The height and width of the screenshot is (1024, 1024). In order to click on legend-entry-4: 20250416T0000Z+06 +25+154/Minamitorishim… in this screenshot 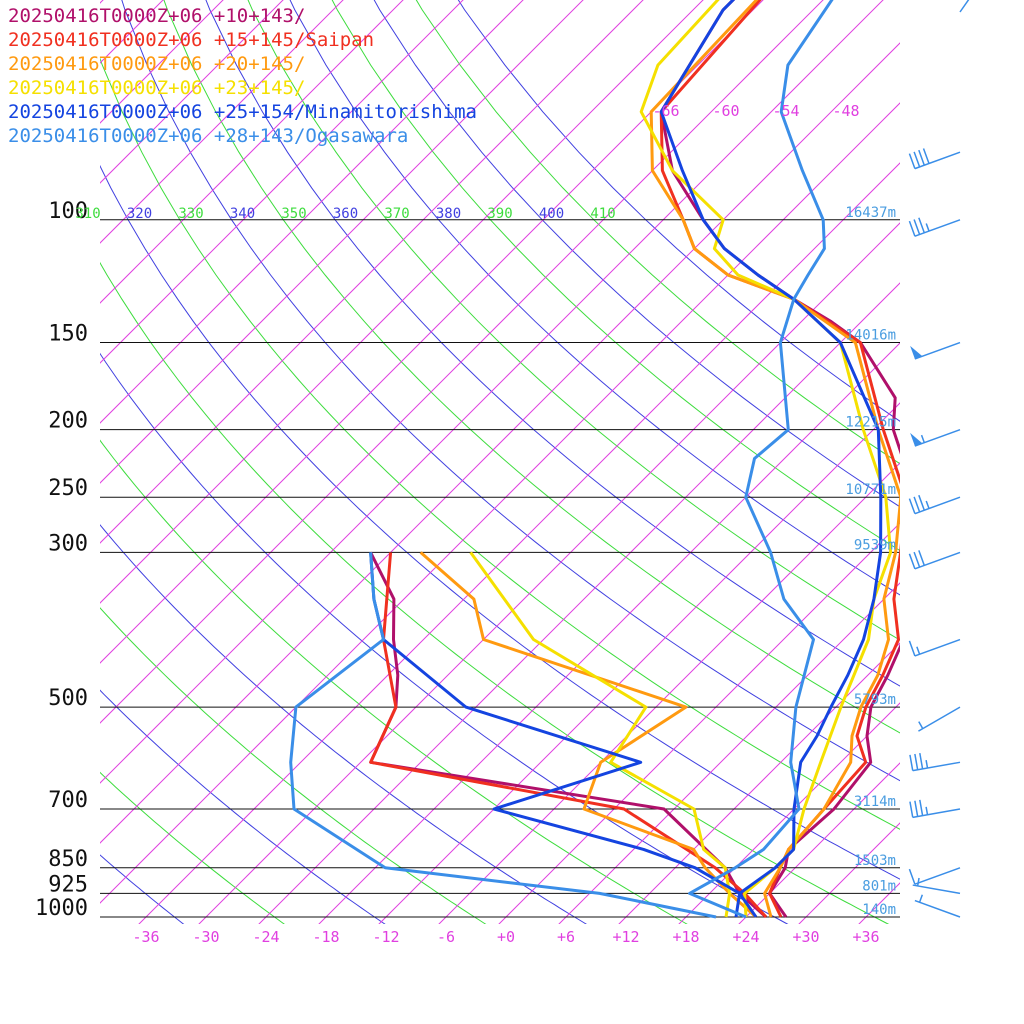, I will do `click(242, 112)`.